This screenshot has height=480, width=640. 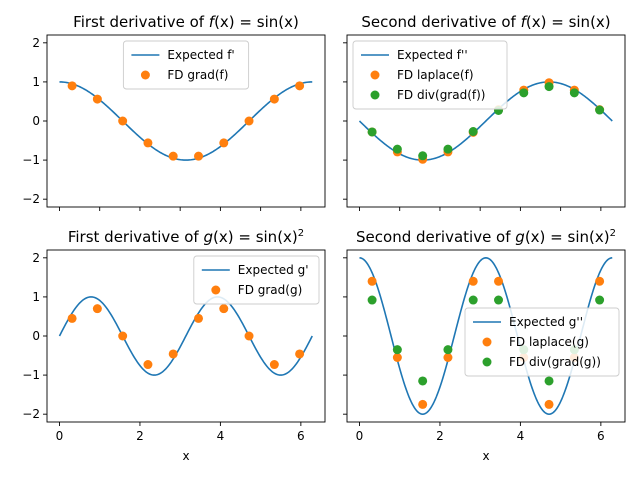 I want to click on legend-label: Expected f', so click(x=200, y=55).